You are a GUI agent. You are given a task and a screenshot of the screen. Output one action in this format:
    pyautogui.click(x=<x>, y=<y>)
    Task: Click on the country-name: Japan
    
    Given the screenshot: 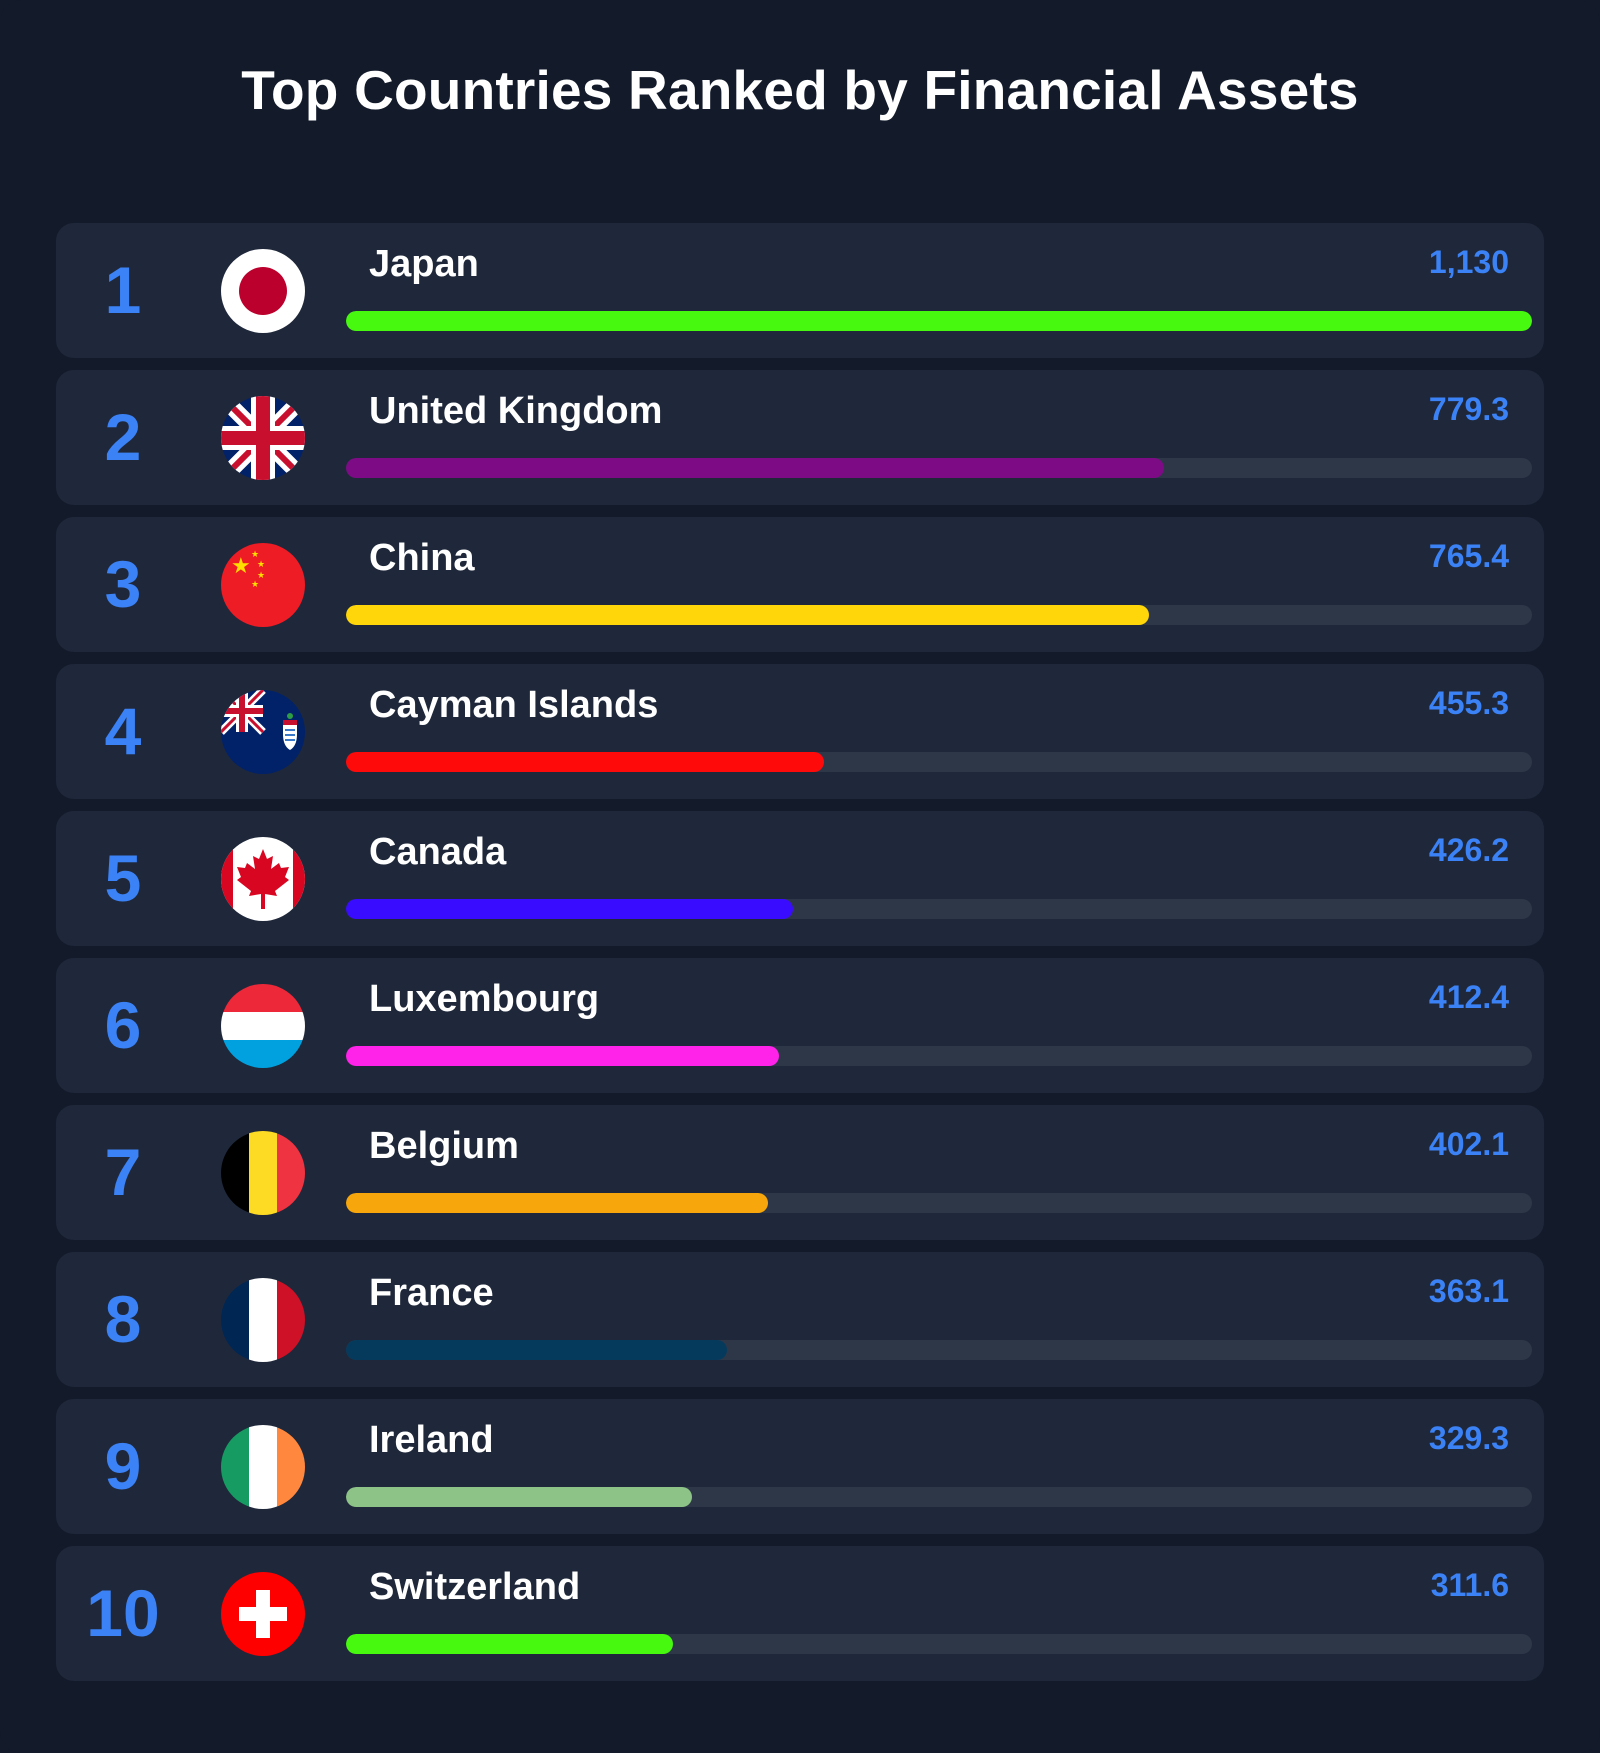 What is the action you would take?
    pyautogui.click(x=424, y=264)
    